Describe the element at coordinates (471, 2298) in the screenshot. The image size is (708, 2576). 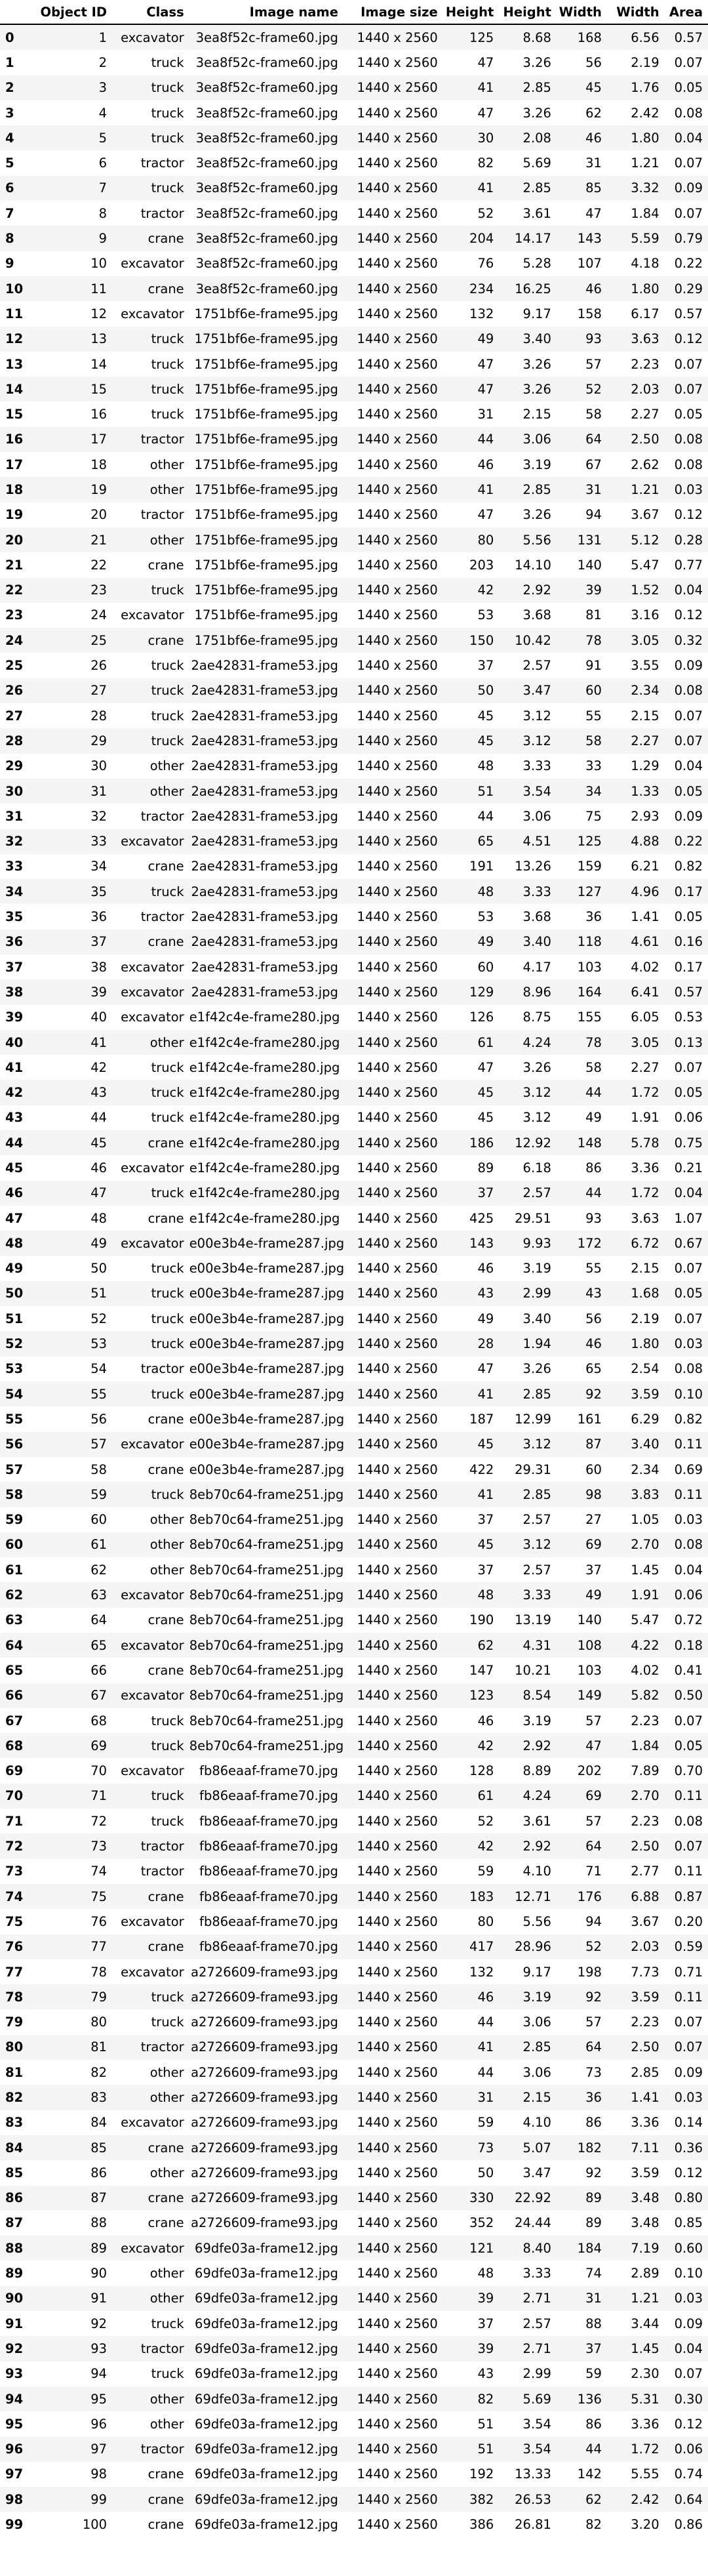
I see `height-px-cell: 39` at that location.